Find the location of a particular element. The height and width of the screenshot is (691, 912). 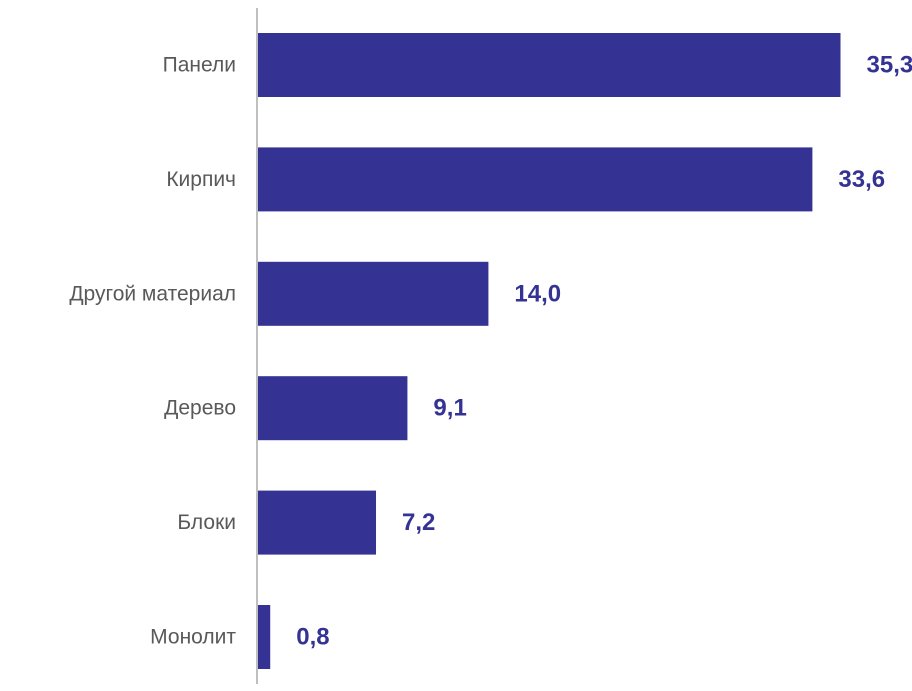

category-label: Дерево is located at coordinates (200, 408).